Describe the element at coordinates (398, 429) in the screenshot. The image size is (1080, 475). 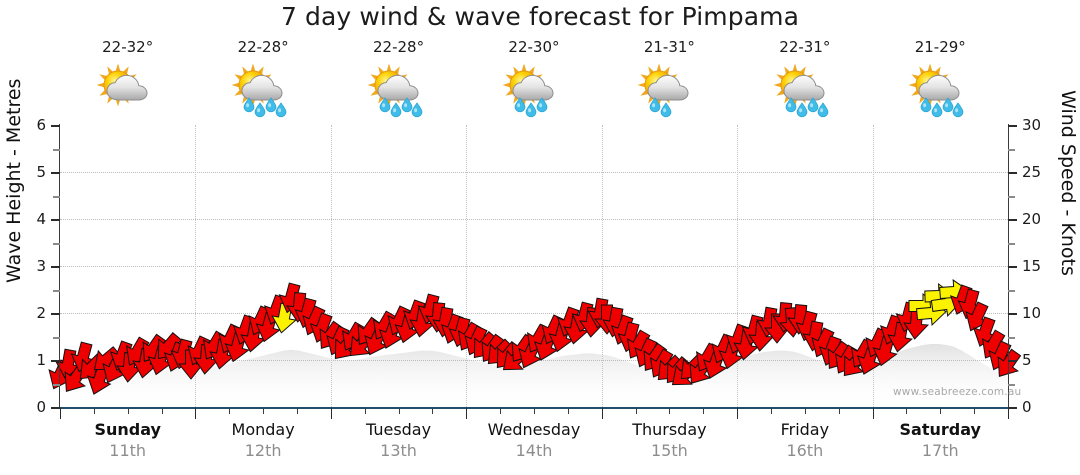
I see `day-name: Tuesday` at that location.